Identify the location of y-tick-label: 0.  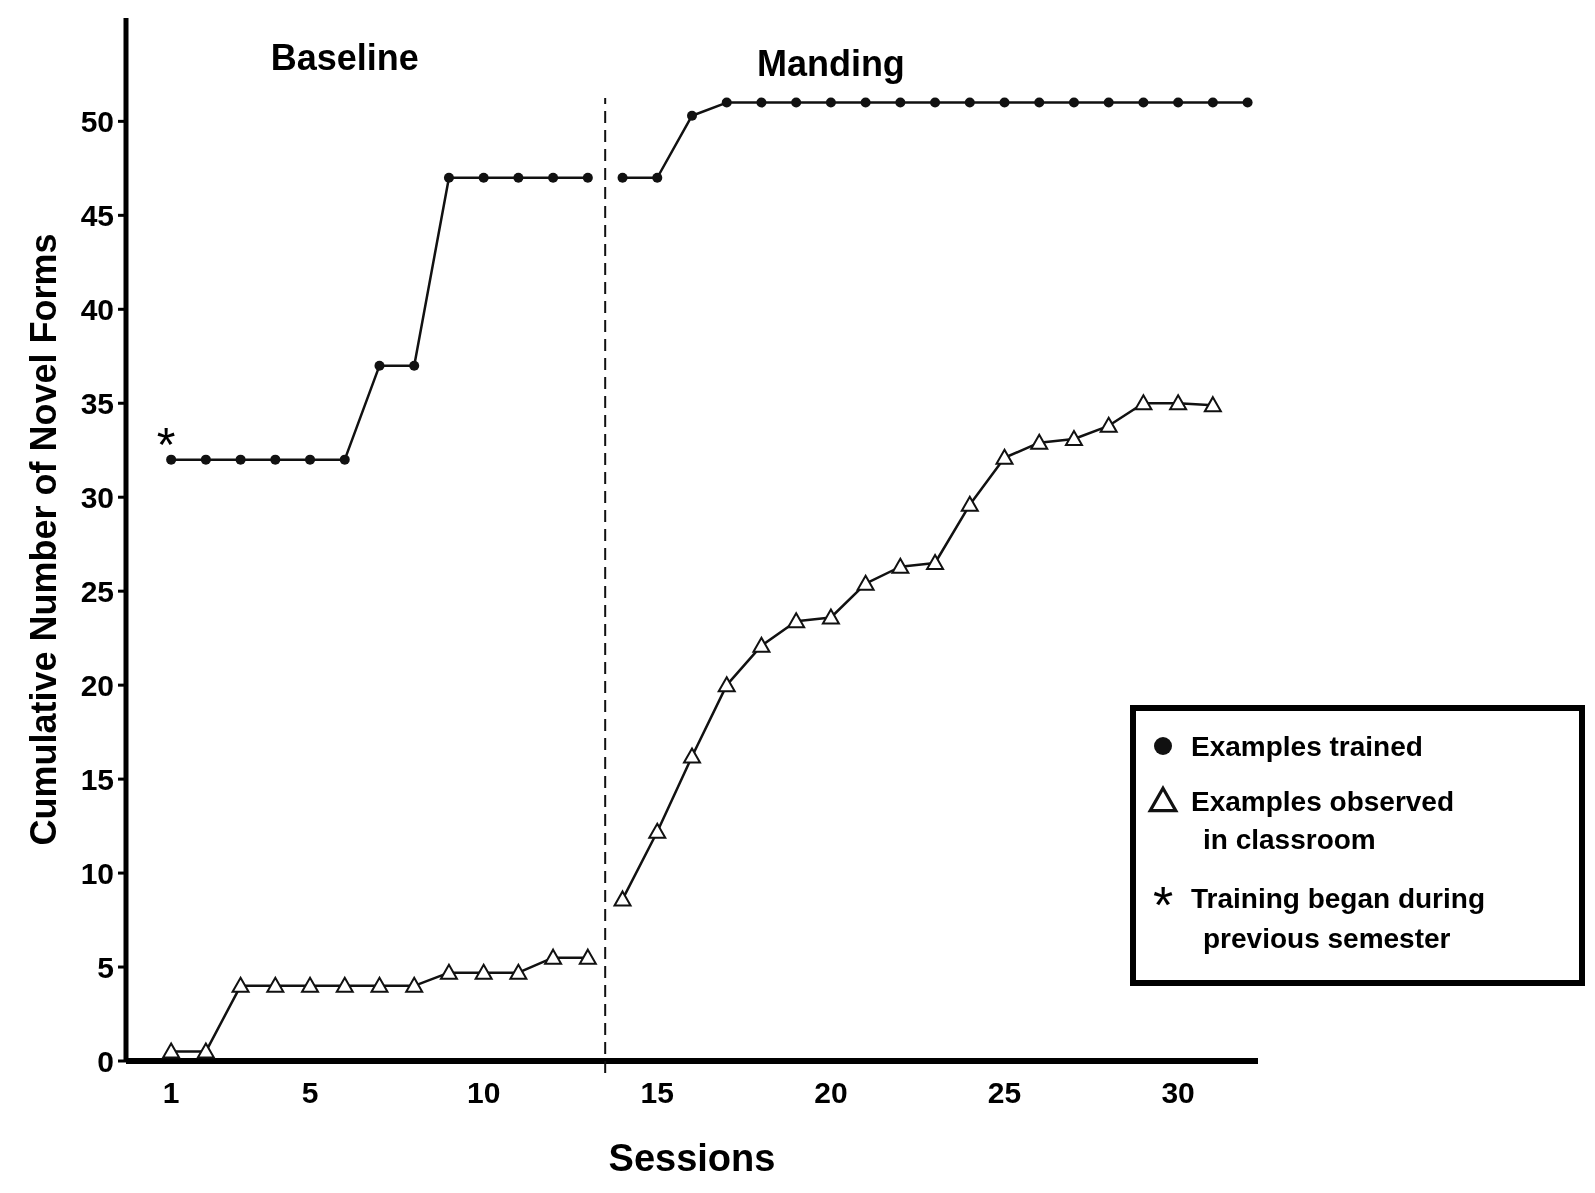
(105, 1061).